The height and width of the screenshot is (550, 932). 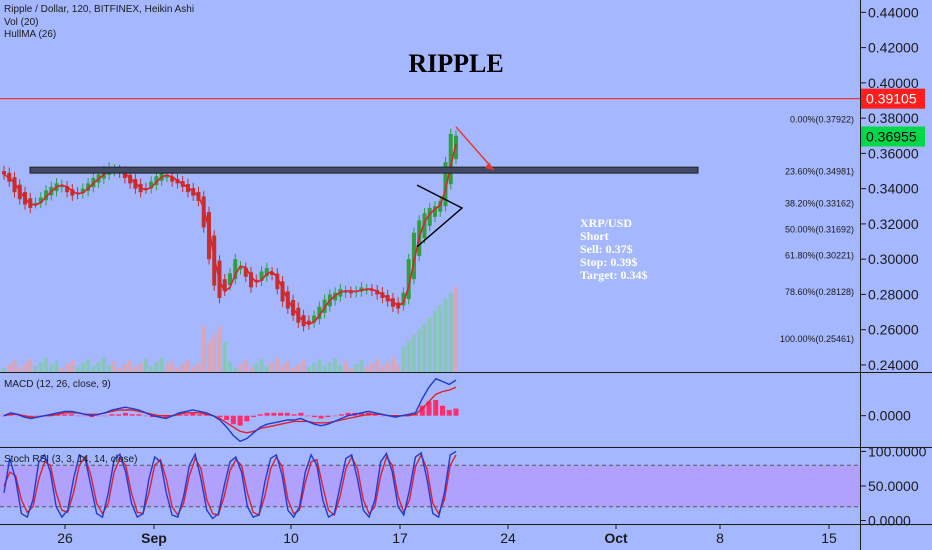 I want to click on stoch-title: Stoch RSI (3, 3, 14, 14, close), so click(x=70, y=459).